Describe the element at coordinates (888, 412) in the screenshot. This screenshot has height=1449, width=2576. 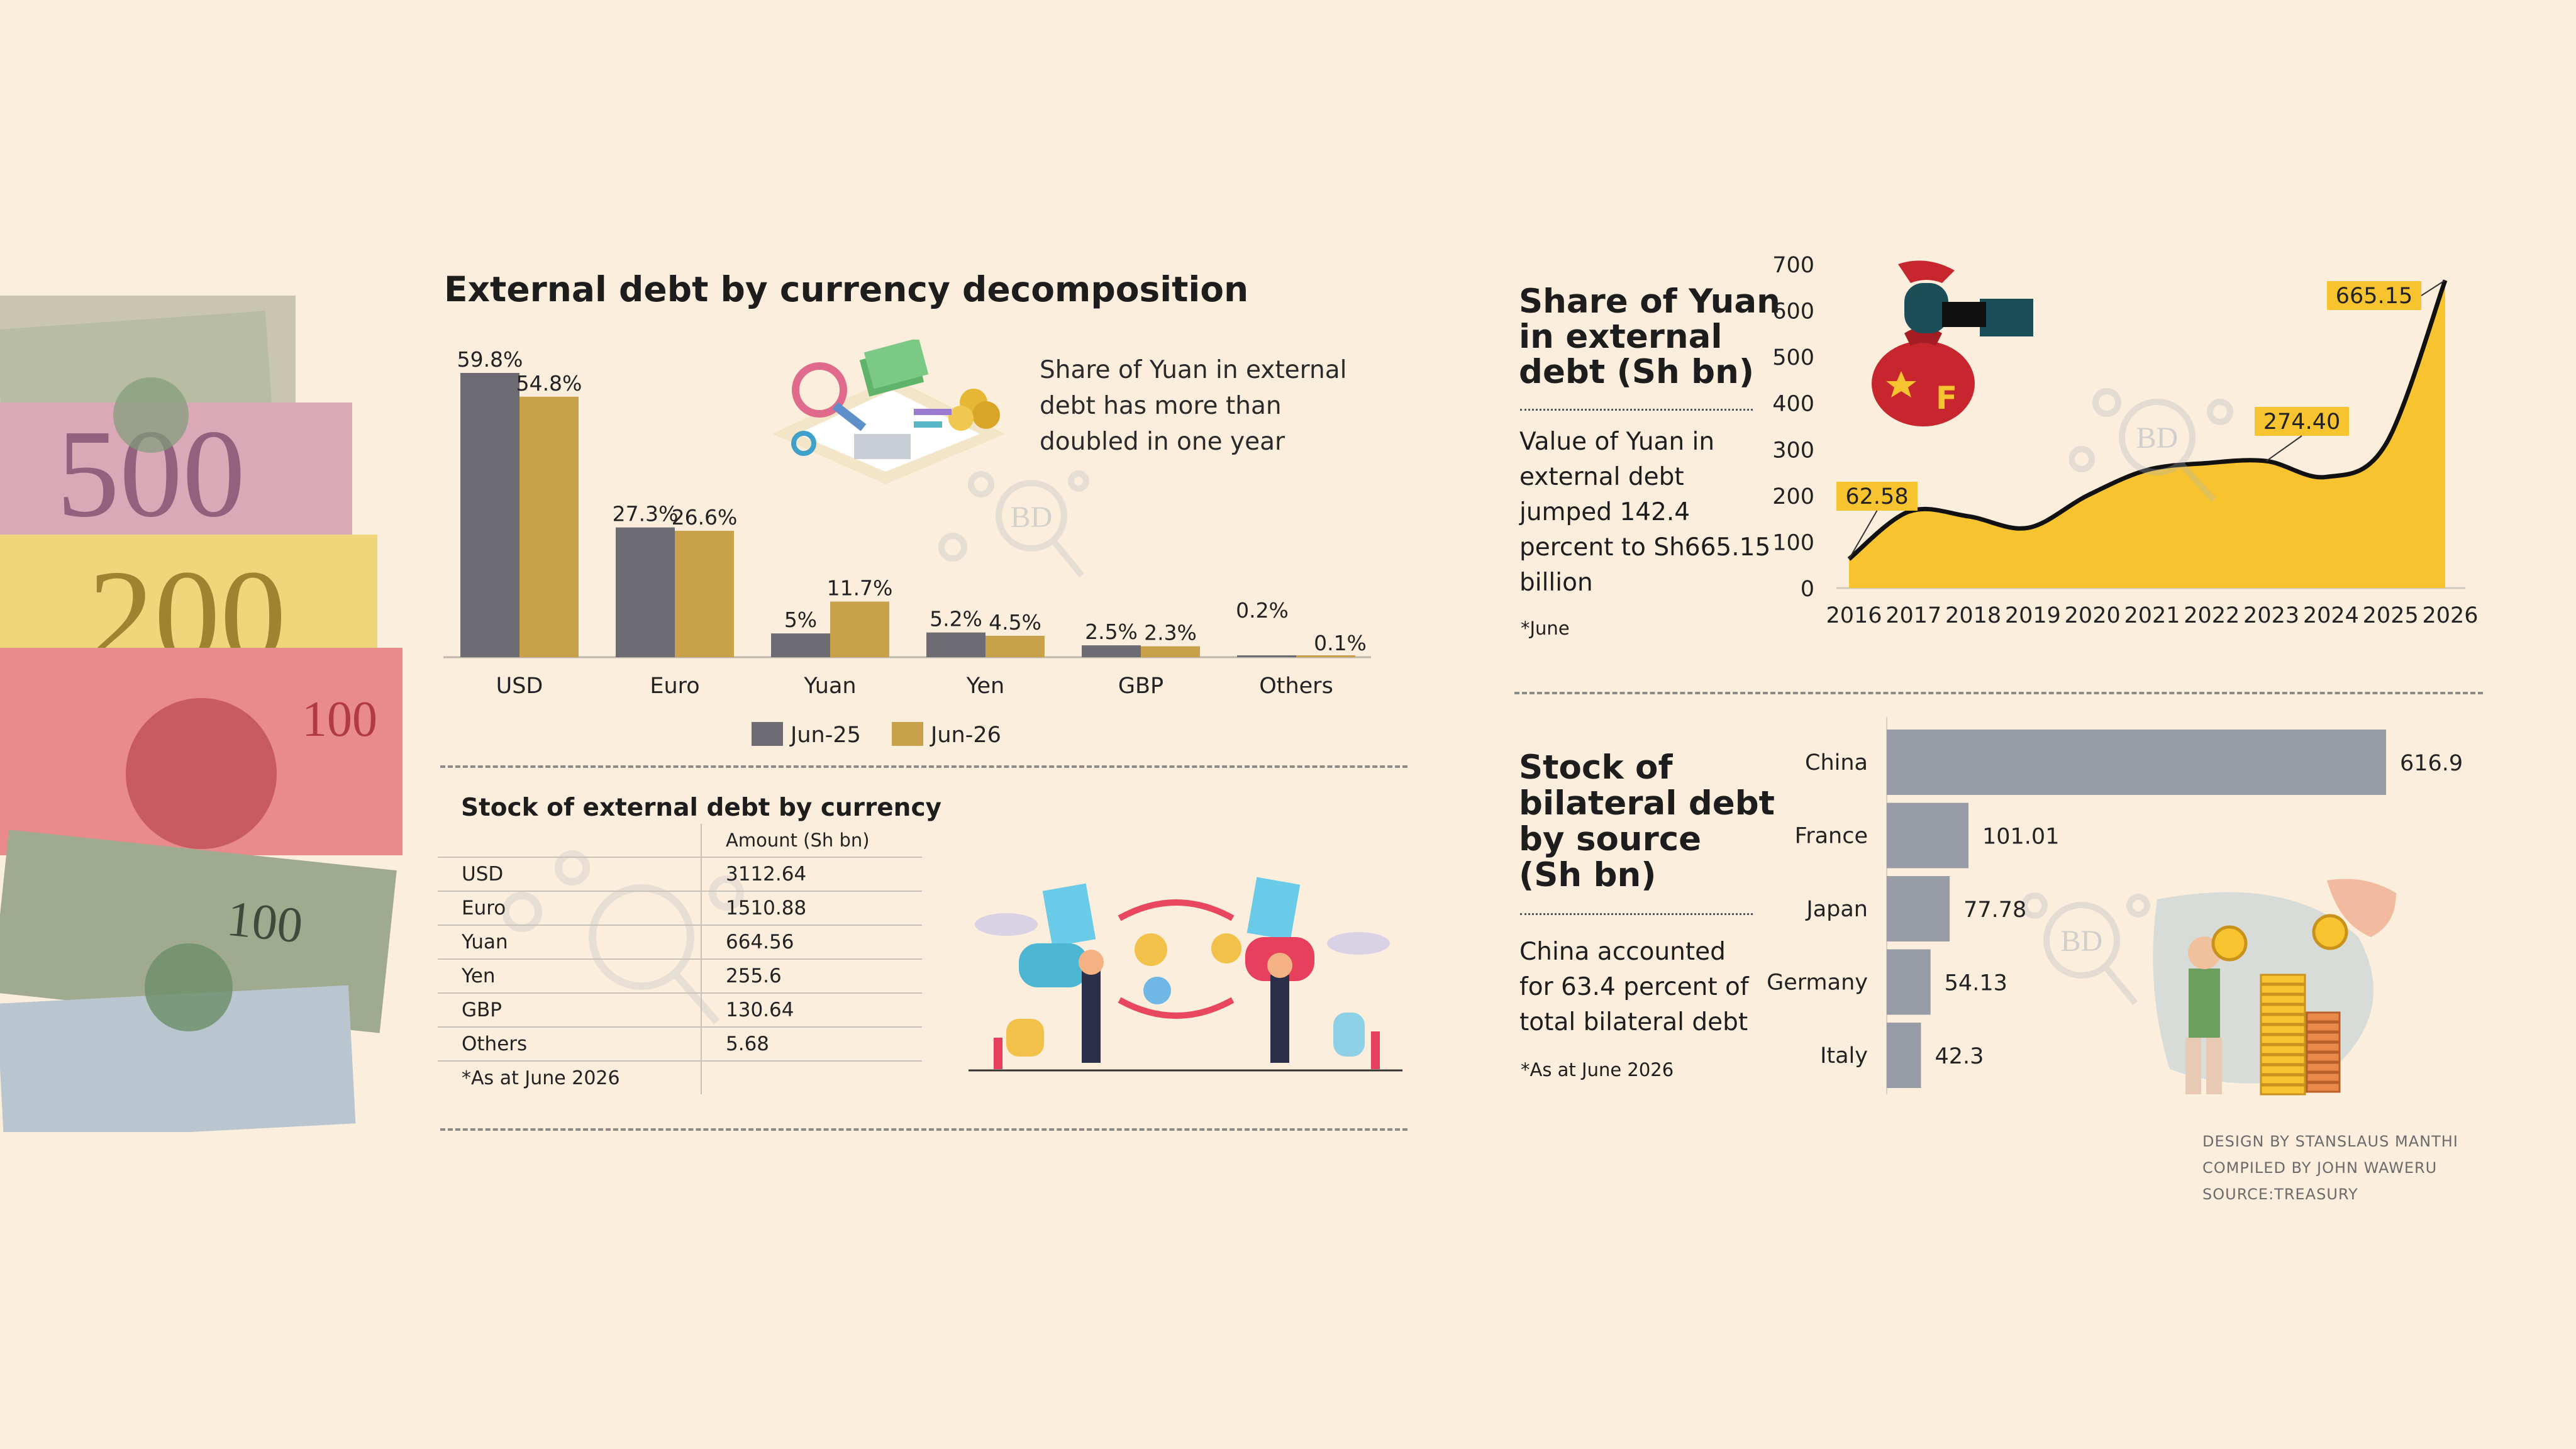
I see `finance-clipboard-illustration` at that location.